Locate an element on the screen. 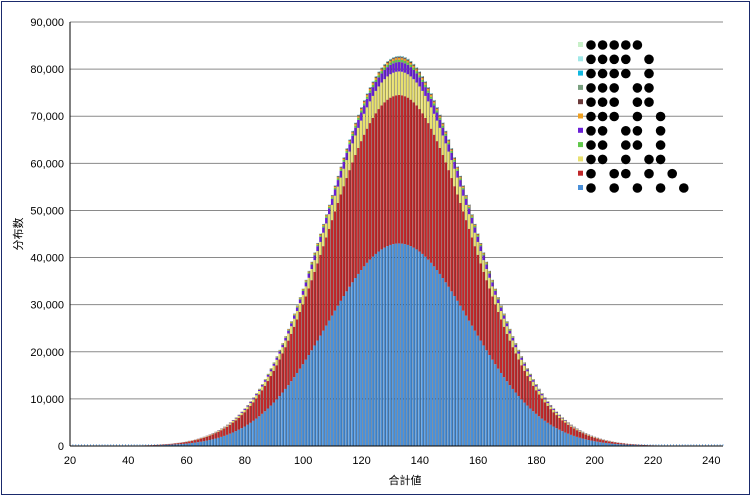 This screenshot has height=498, width=753. x-tick-label: 60 is located at coordinates (186, 461).